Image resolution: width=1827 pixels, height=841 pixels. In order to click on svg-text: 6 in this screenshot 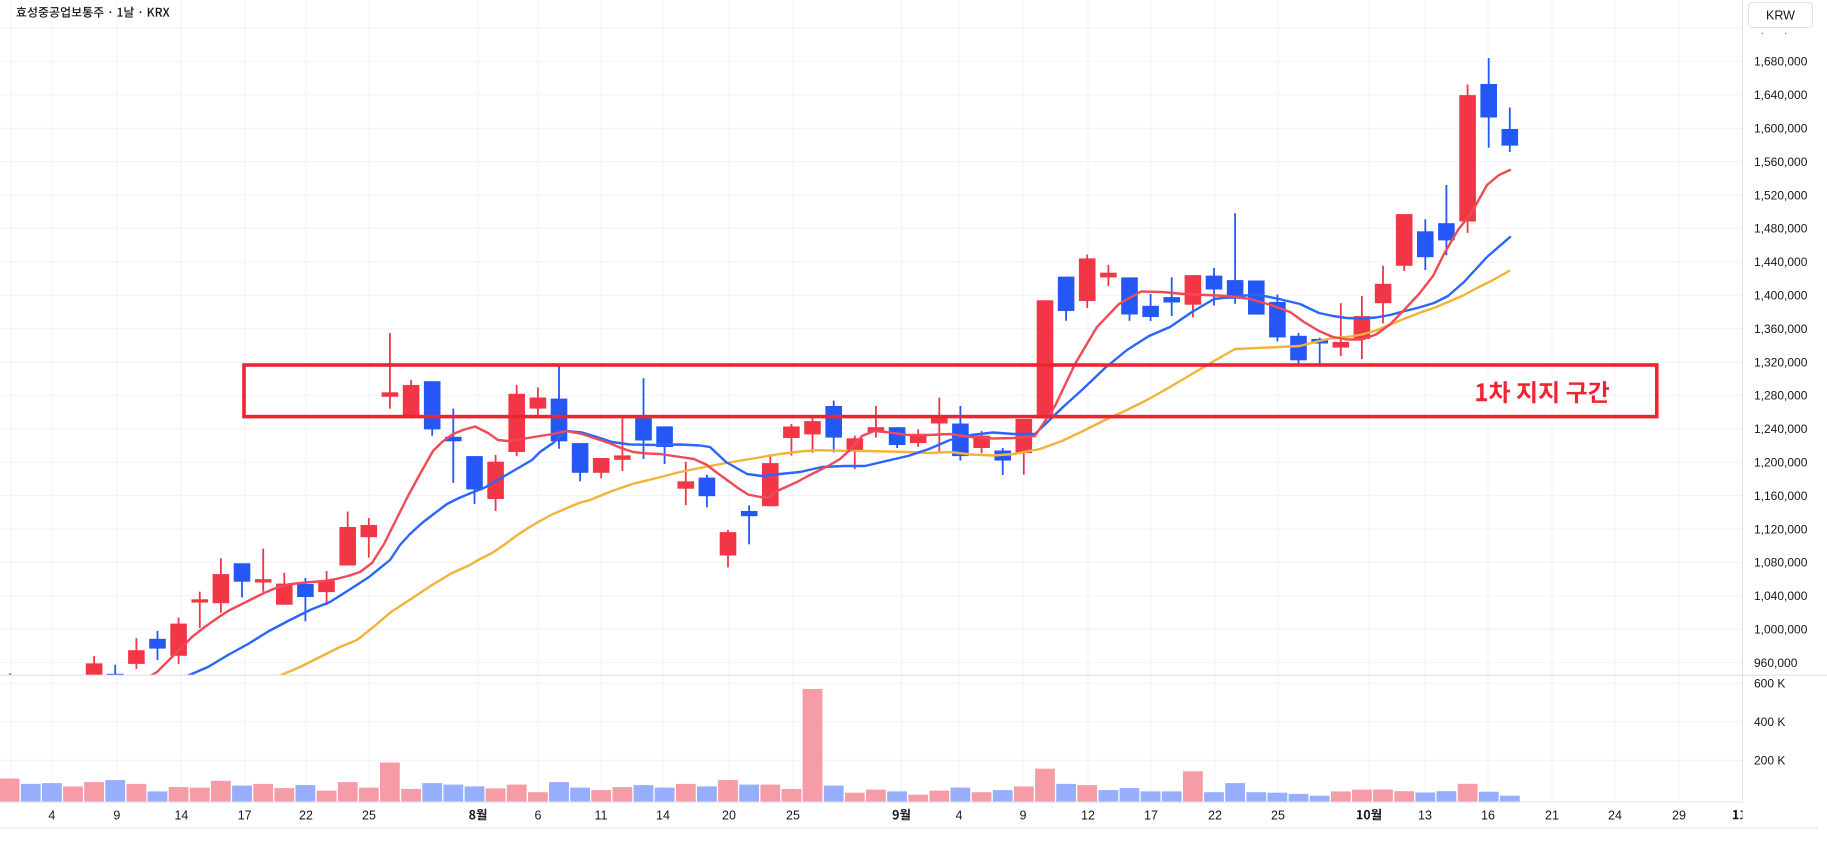, I will do `click(538, 815)`.